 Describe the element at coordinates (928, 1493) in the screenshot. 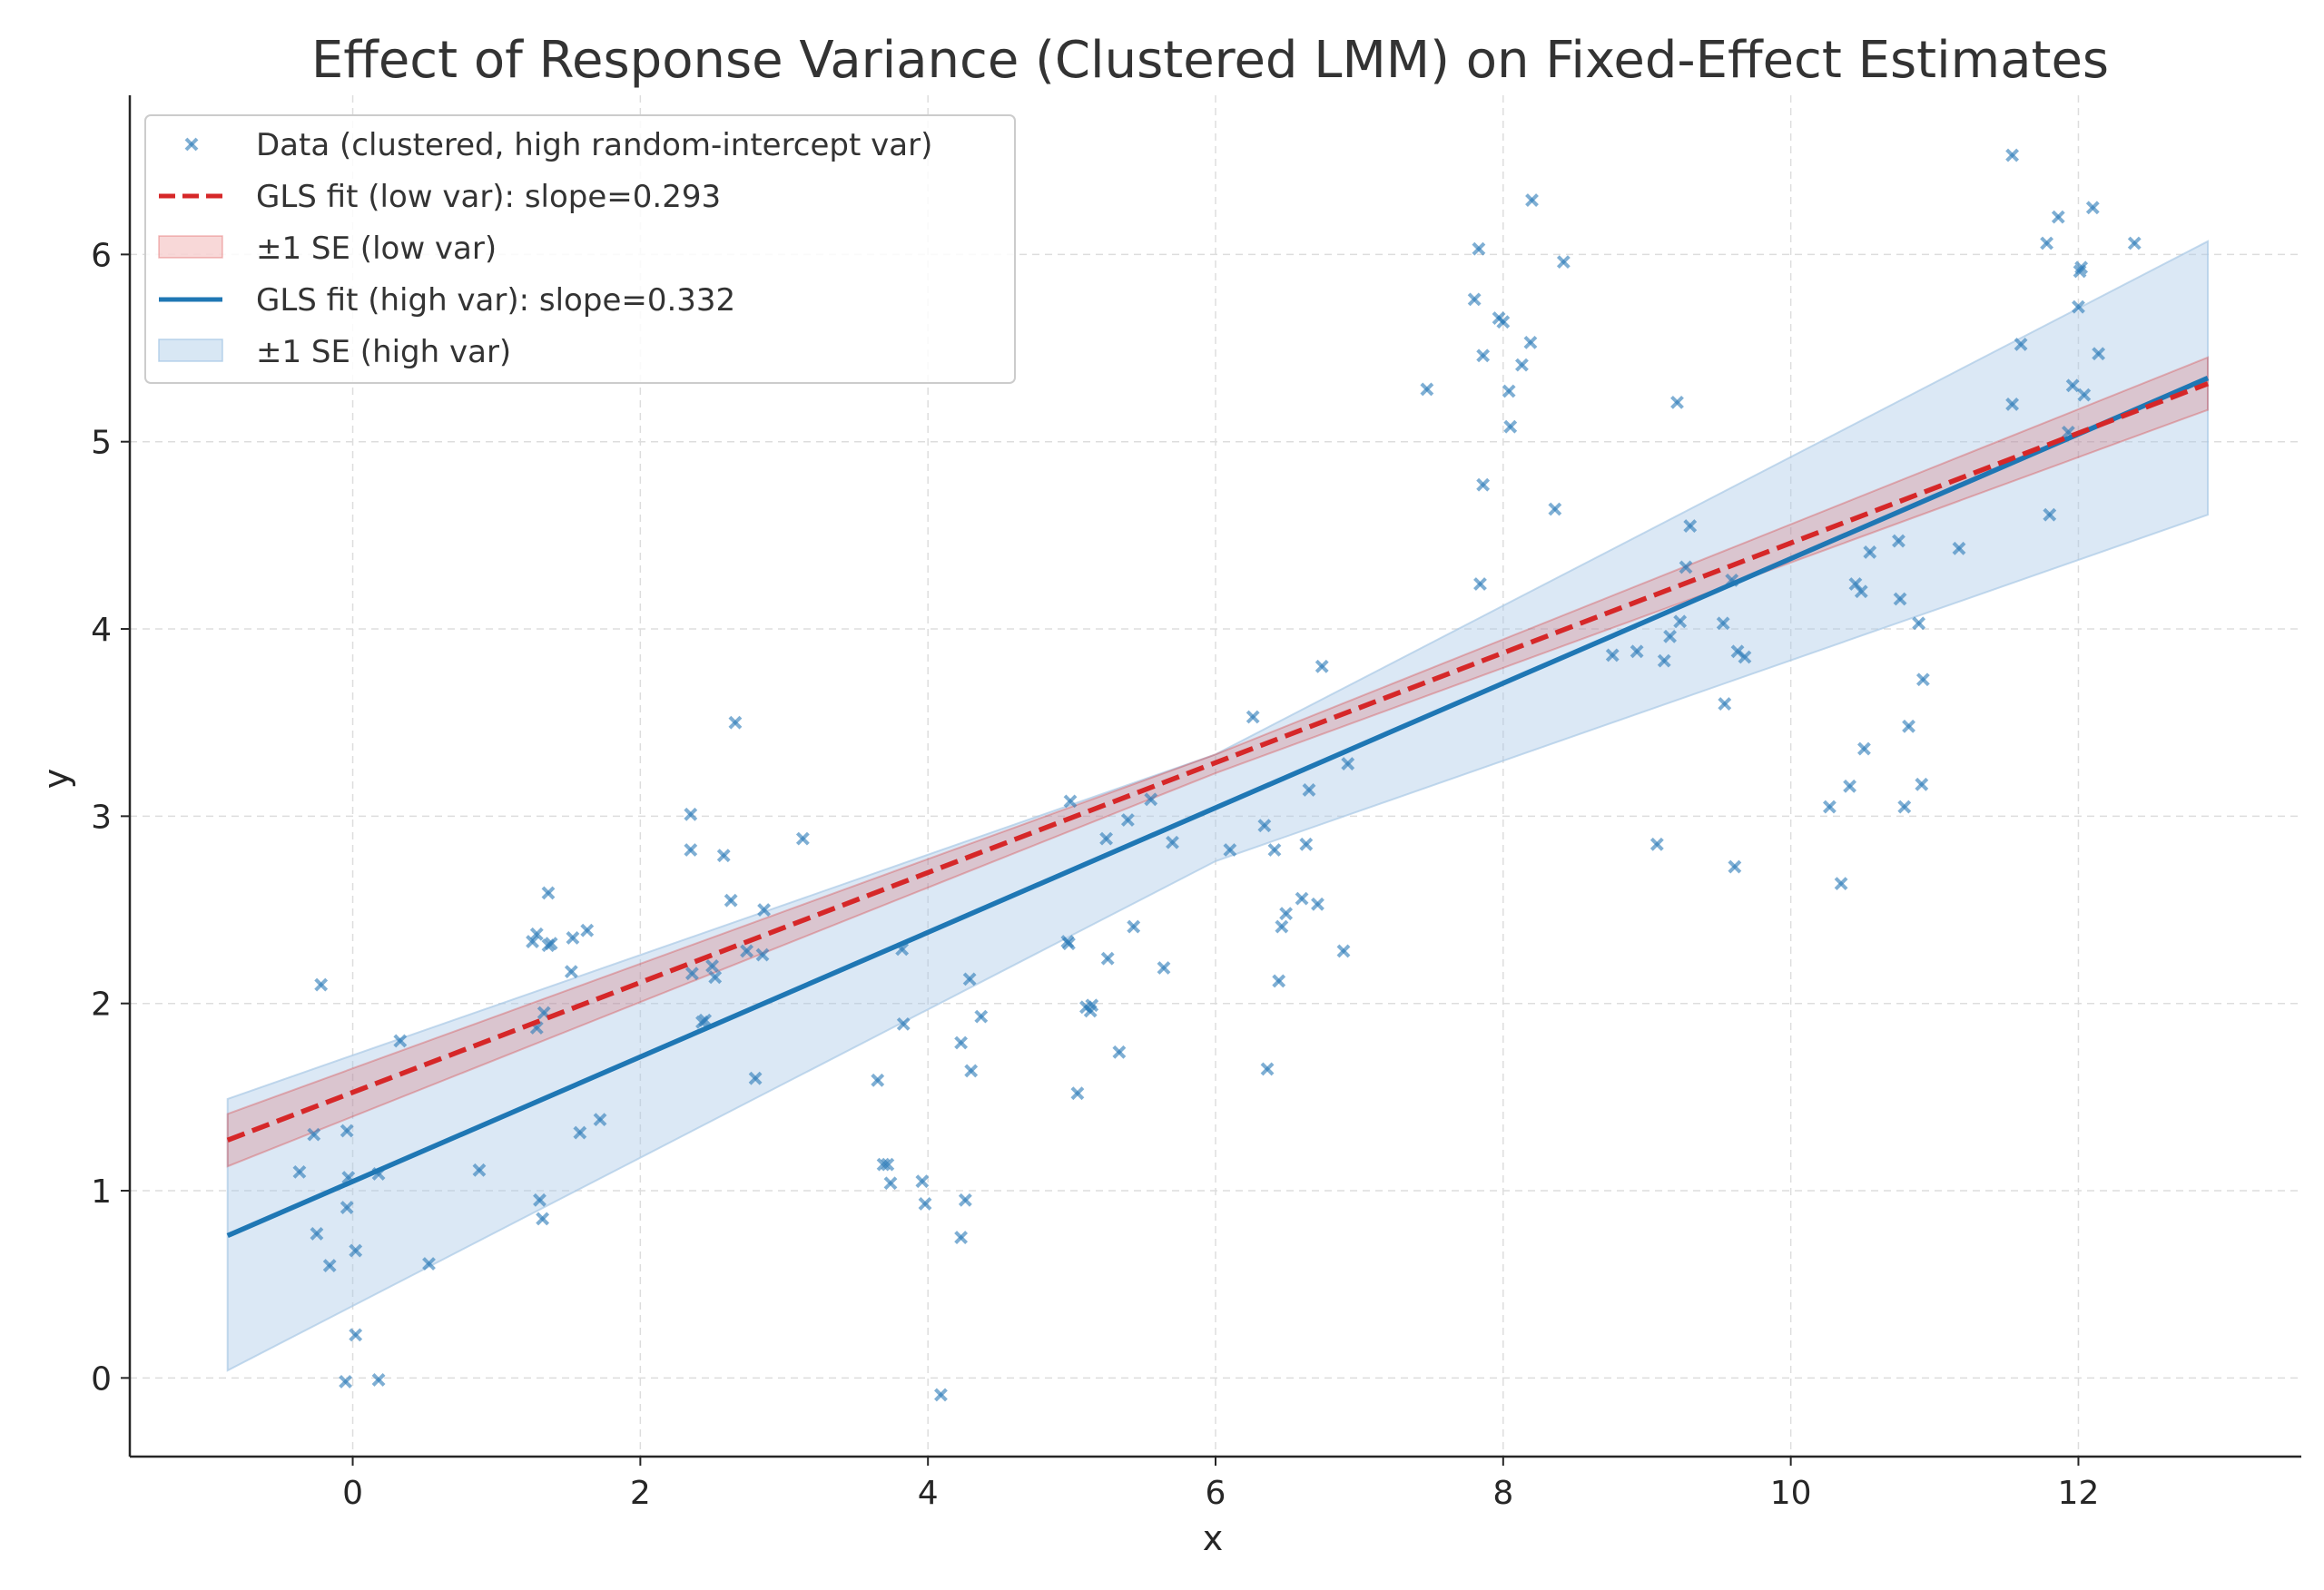

I see `x-tick-label: 4` at that location.